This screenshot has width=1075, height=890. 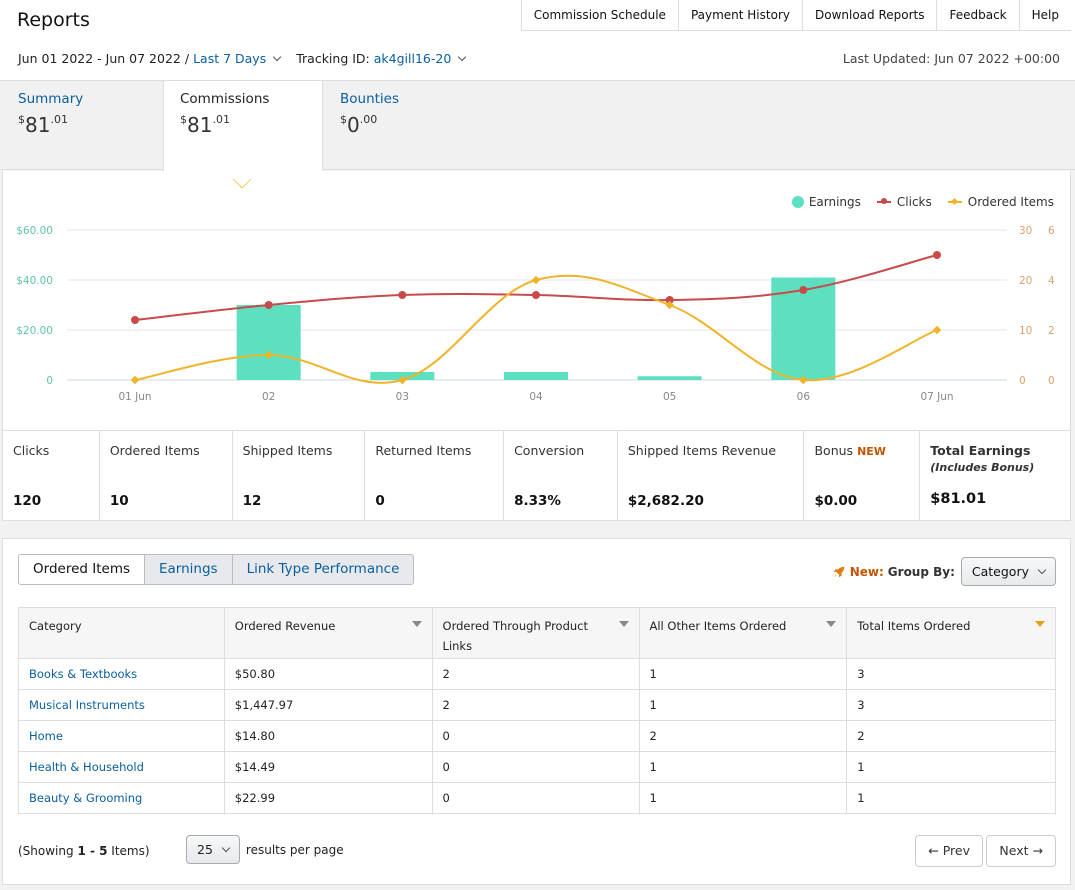 I want to click on right2-axis-tick: 2, so click(x=1051, y=331).